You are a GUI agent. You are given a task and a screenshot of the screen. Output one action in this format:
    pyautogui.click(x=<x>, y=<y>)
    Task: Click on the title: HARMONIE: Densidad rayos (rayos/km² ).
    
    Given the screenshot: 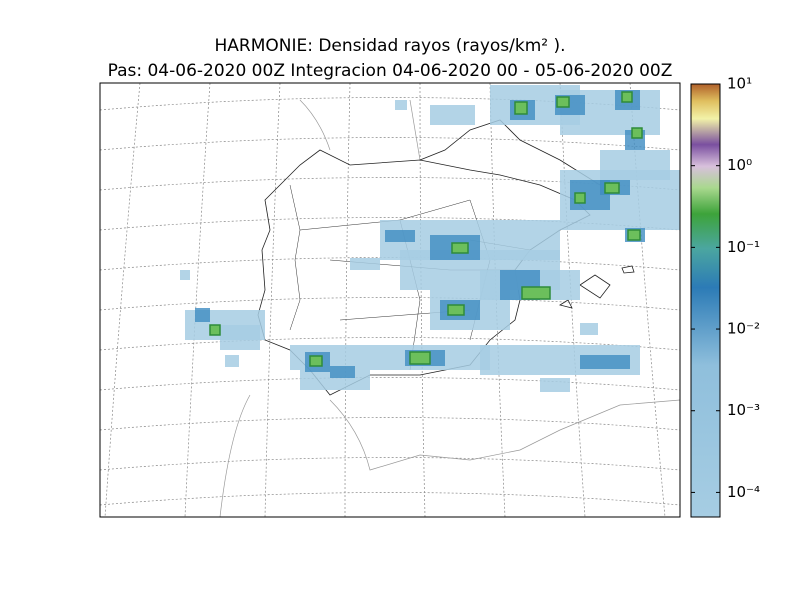 What is the action you would take?
    pyautogui.click(x=389, y=46)
    